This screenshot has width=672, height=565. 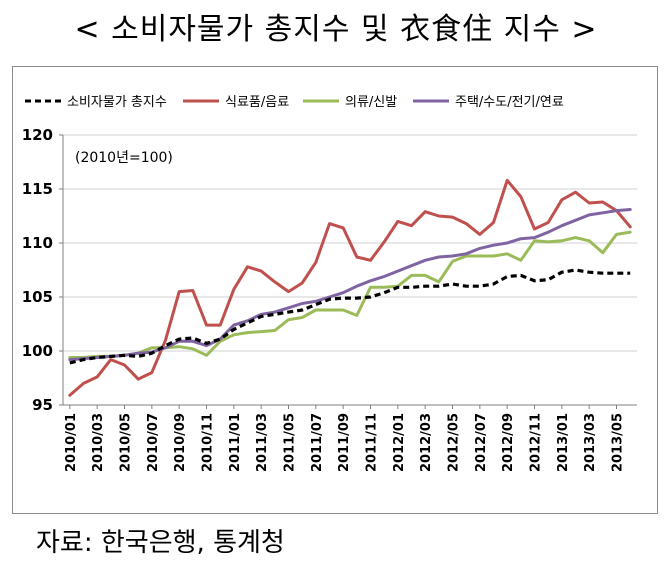 What do you see at coordinates (180, 442) in the screenshot?
I see `x-tick-label: 2010/09` at bounding box center [180, 442].